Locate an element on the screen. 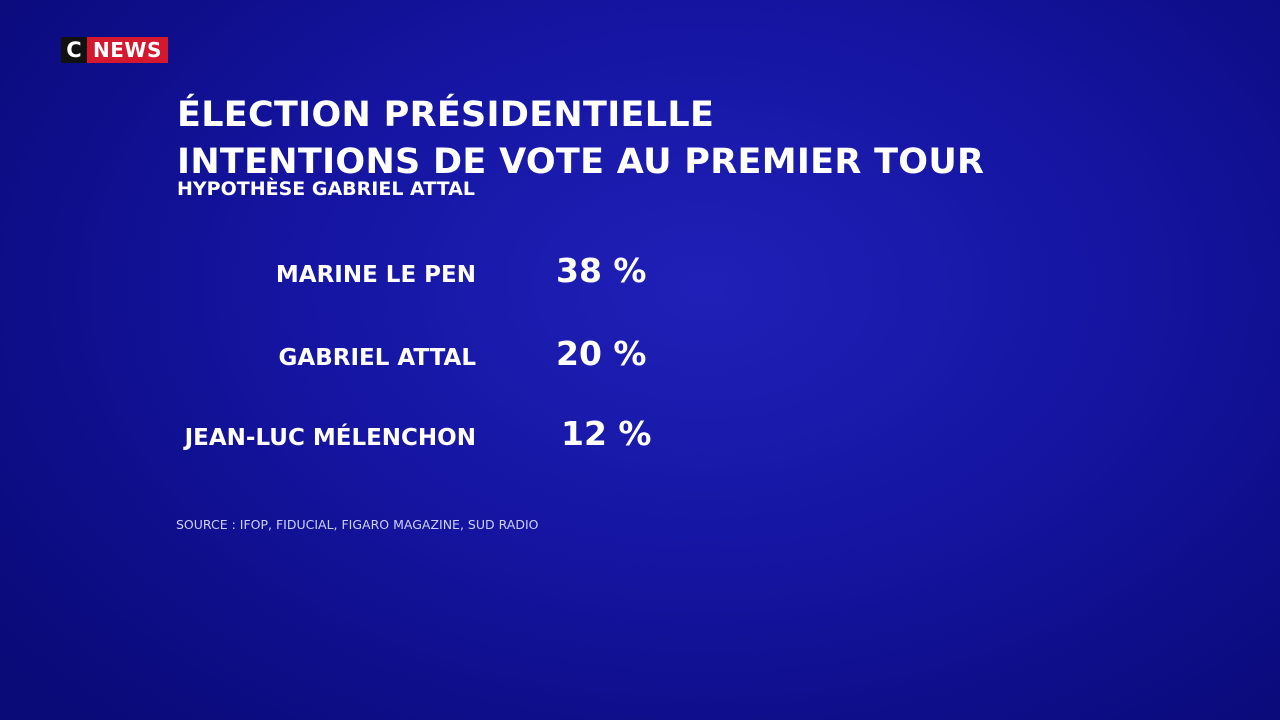 This screenshot has height=720, width=1280. cnews-logo: C NEWS is located at coordinates (114, 50).